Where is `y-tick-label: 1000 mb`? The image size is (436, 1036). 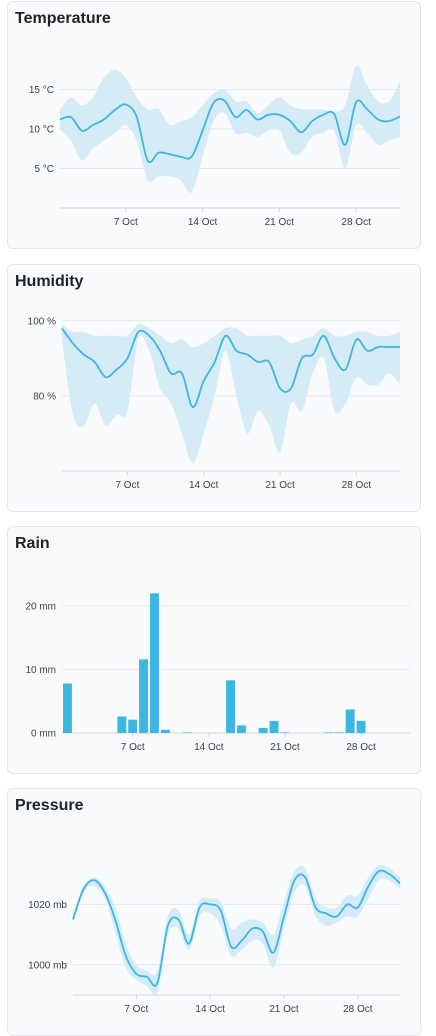 y-tick-label: 1000 mb is located at coordinates (47, 965).